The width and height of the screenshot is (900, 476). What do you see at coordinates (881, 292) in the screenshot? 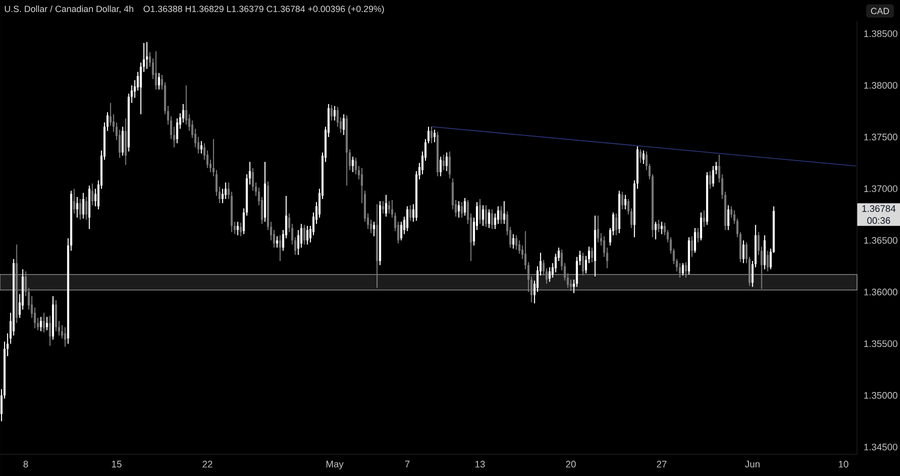
I see `y-tick-label: 1.36000` at bounding box center [881, 292].